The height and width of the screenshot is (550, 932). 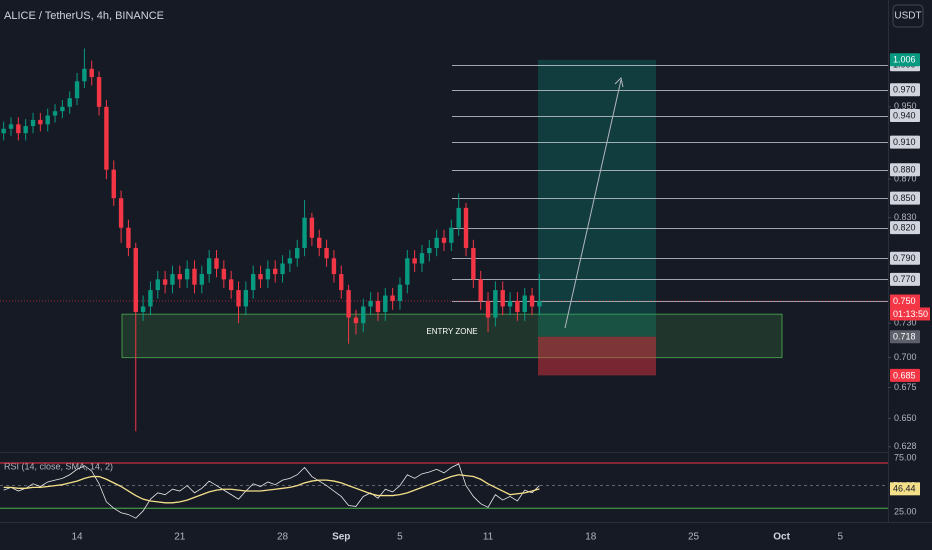 I want to click on countdown-label: 01:13:50, so click(x=910, y=314).